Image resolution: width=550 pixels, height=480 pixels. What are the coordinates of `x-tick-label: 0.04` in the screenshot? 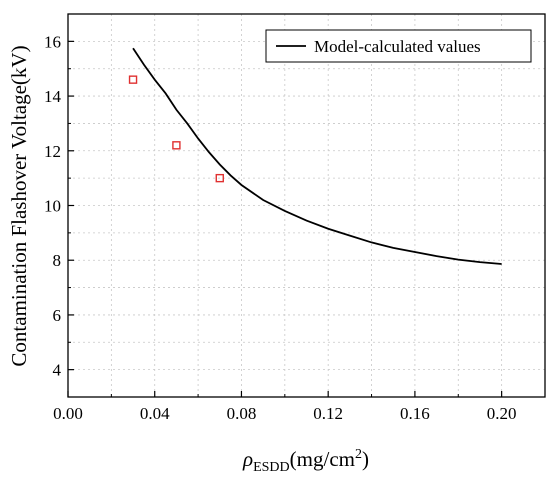 It's located at (155, 413).